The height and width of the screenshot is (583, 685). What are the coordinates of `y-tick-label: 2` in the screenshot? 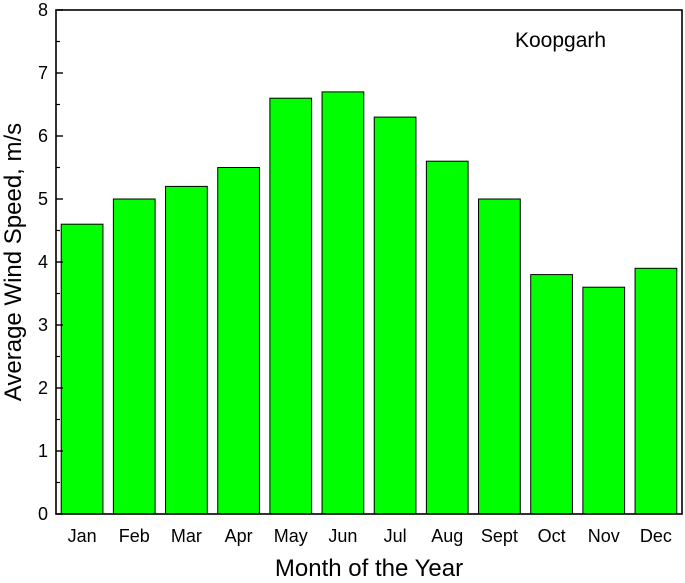 It's located at (43, 388).